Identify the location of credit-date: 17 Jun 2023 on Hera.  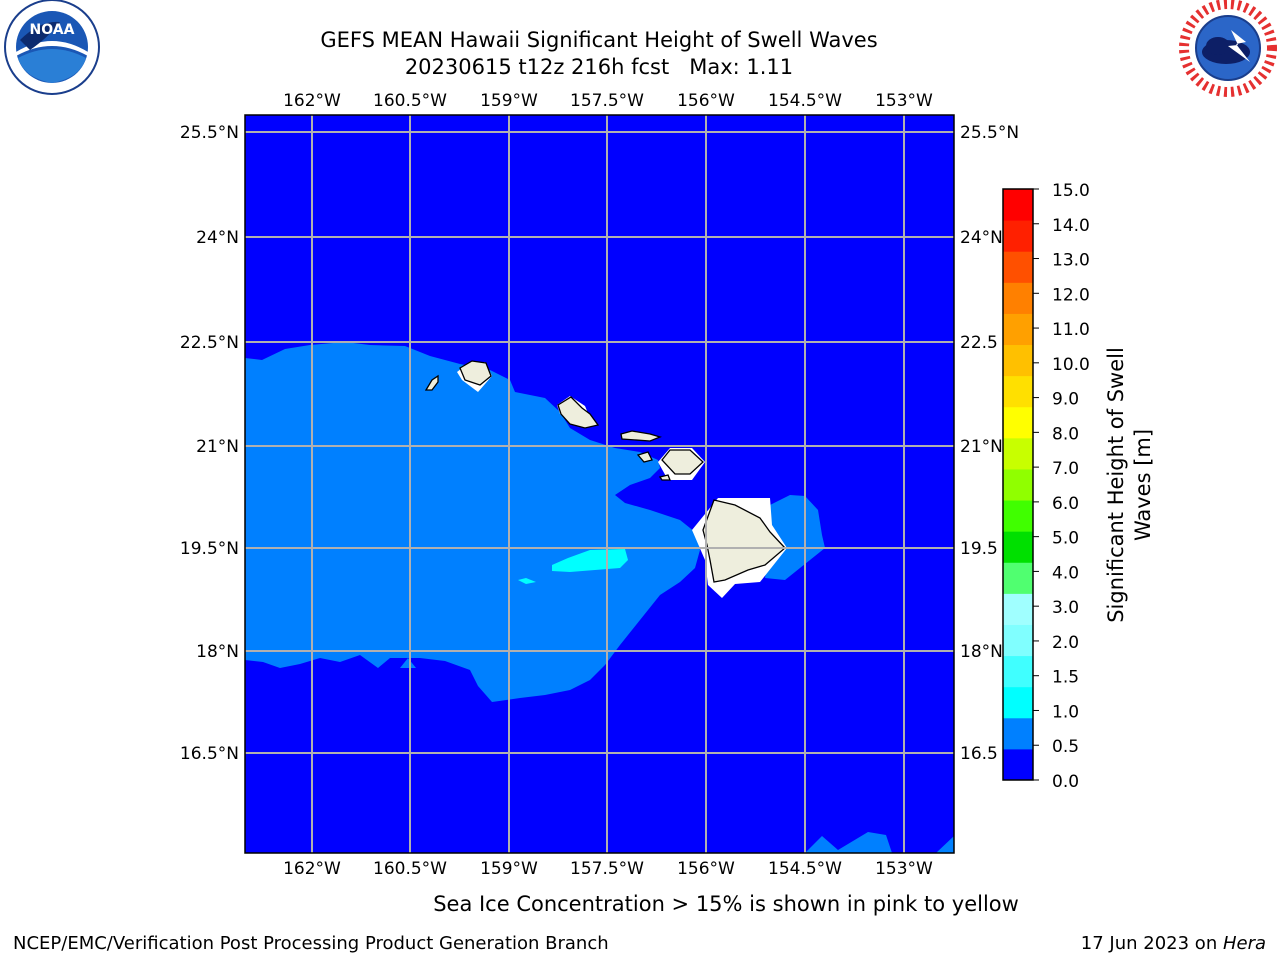
(1173, 943).